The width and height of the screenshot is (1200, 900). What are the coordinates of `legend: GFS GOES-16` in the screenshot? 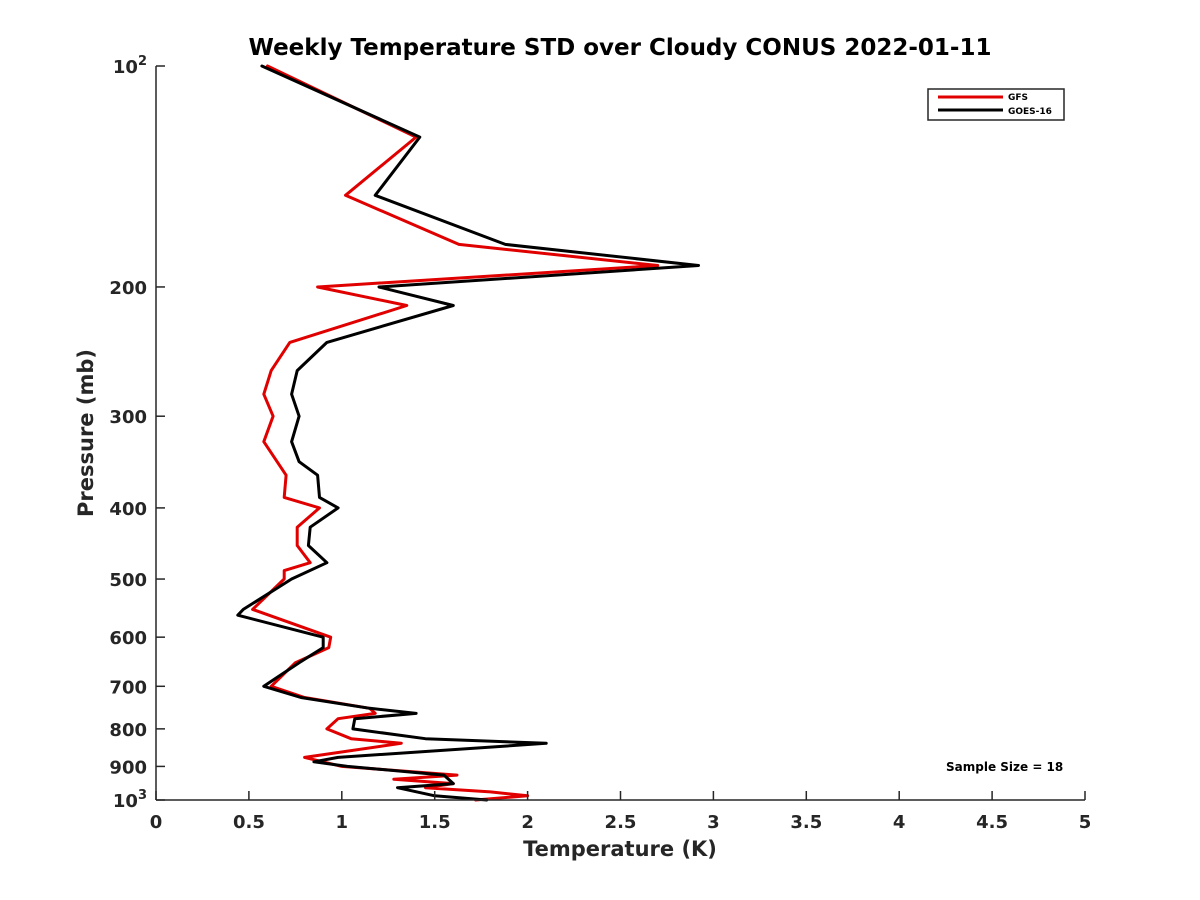 It's located at (996, 104).